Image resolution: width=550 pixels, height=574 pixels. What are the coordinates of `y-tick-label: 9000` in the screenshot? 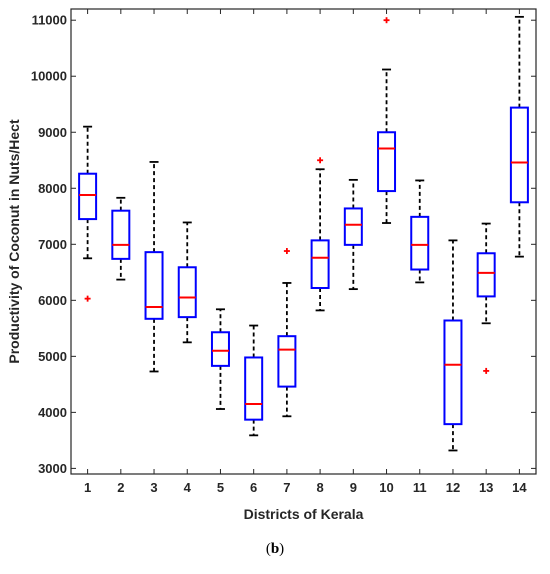 It's located at (52, 132).